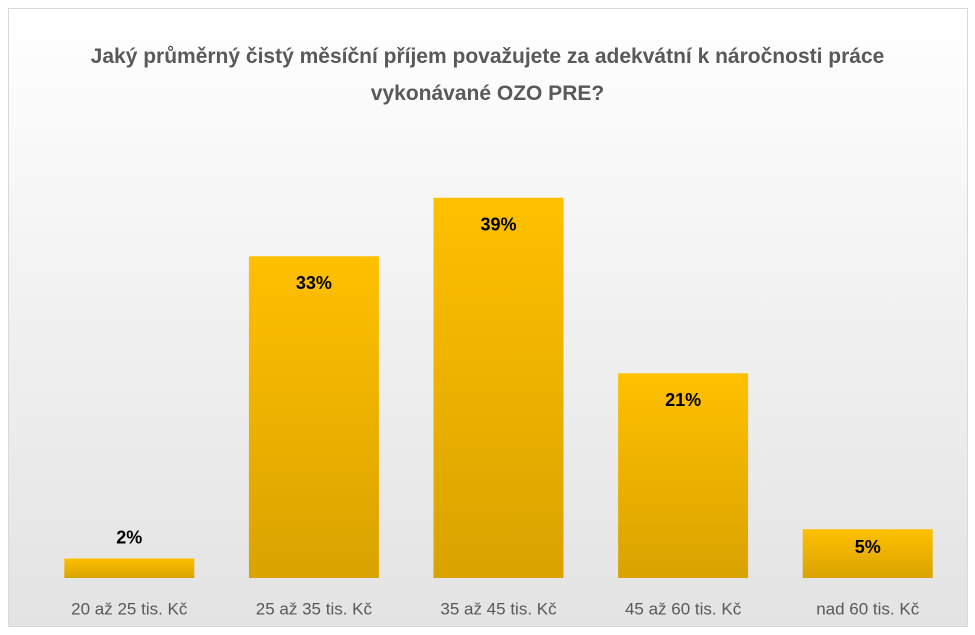 This screenshot has height=635, width=975. I want to click on data-label: 2%, so click(129, 537).